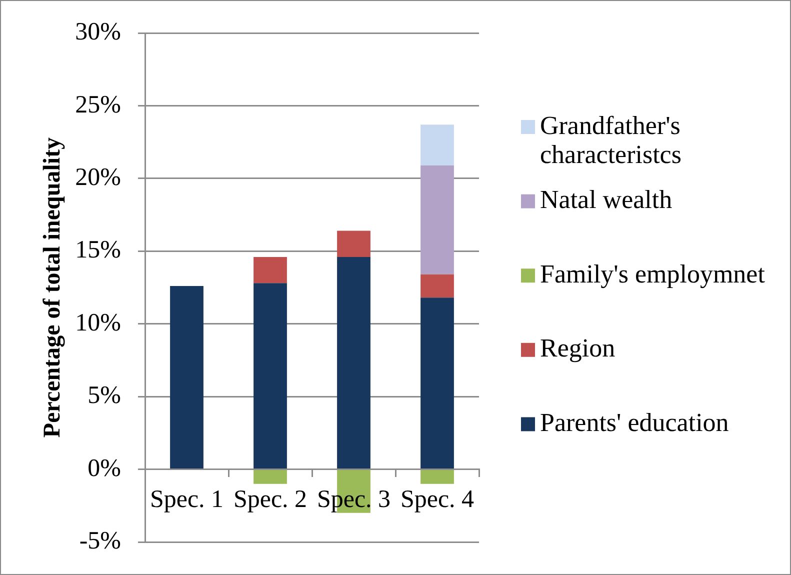  Describe the element at coordinates (100, 541) in the screenshot. I see `y-tick-label: -5%` at that location.